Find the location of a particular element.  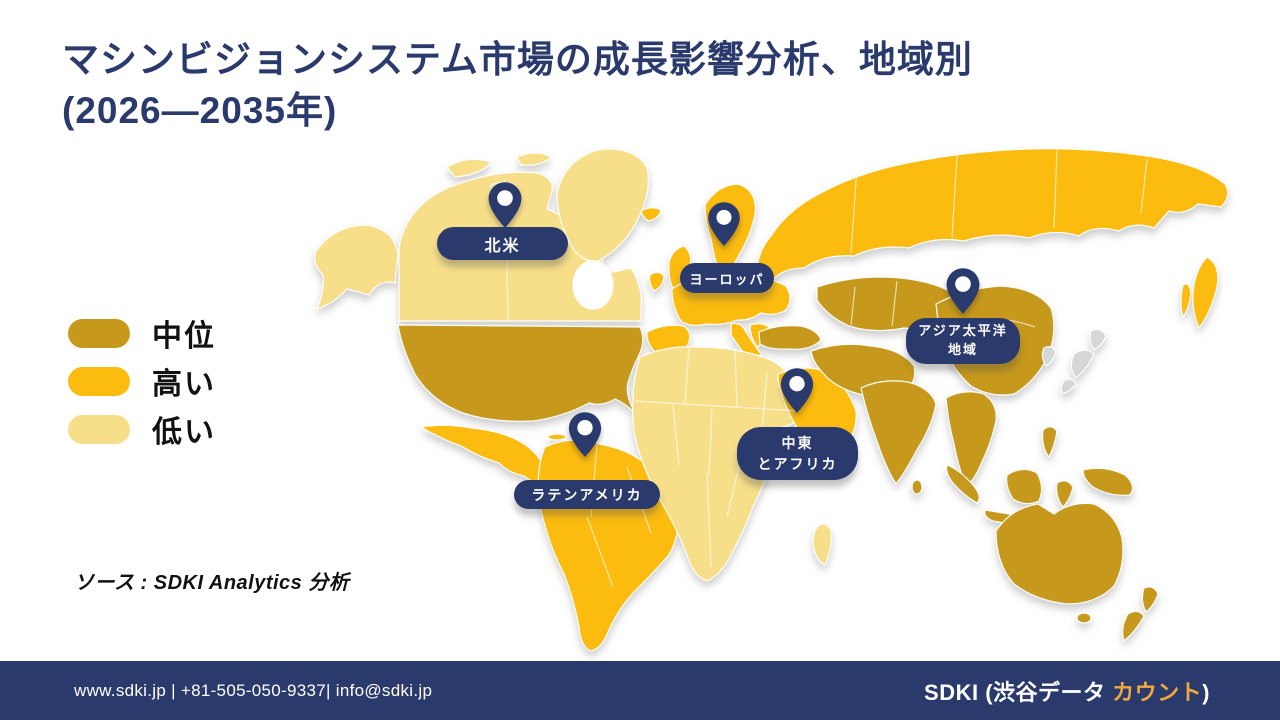

map-pin-icon-latin-america is located at coordinates (585, 434).